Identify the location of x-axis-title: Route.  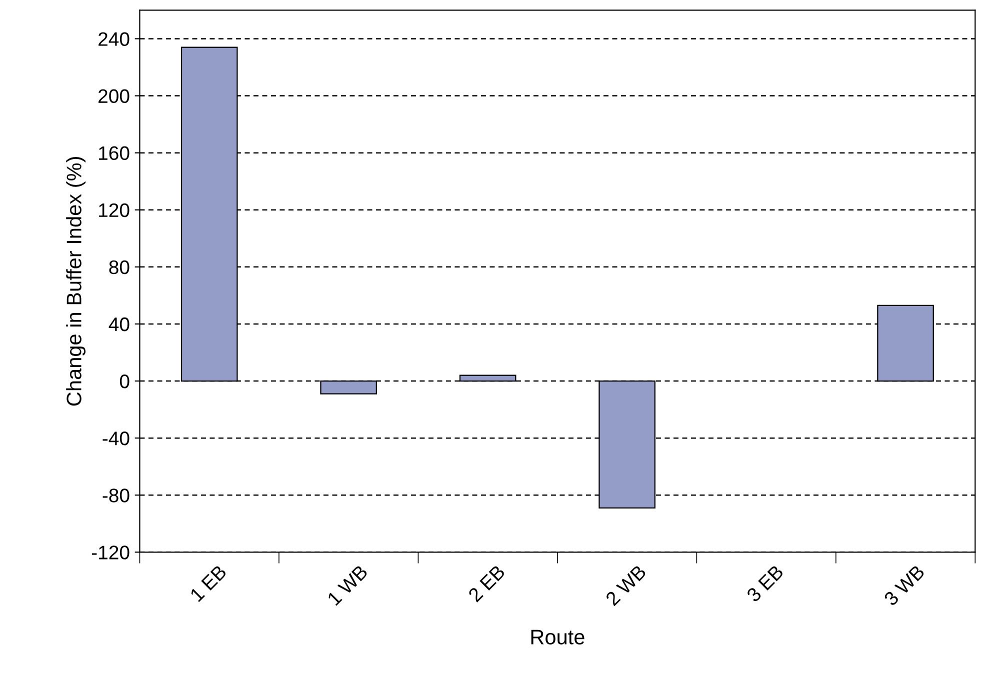
(557, 637).